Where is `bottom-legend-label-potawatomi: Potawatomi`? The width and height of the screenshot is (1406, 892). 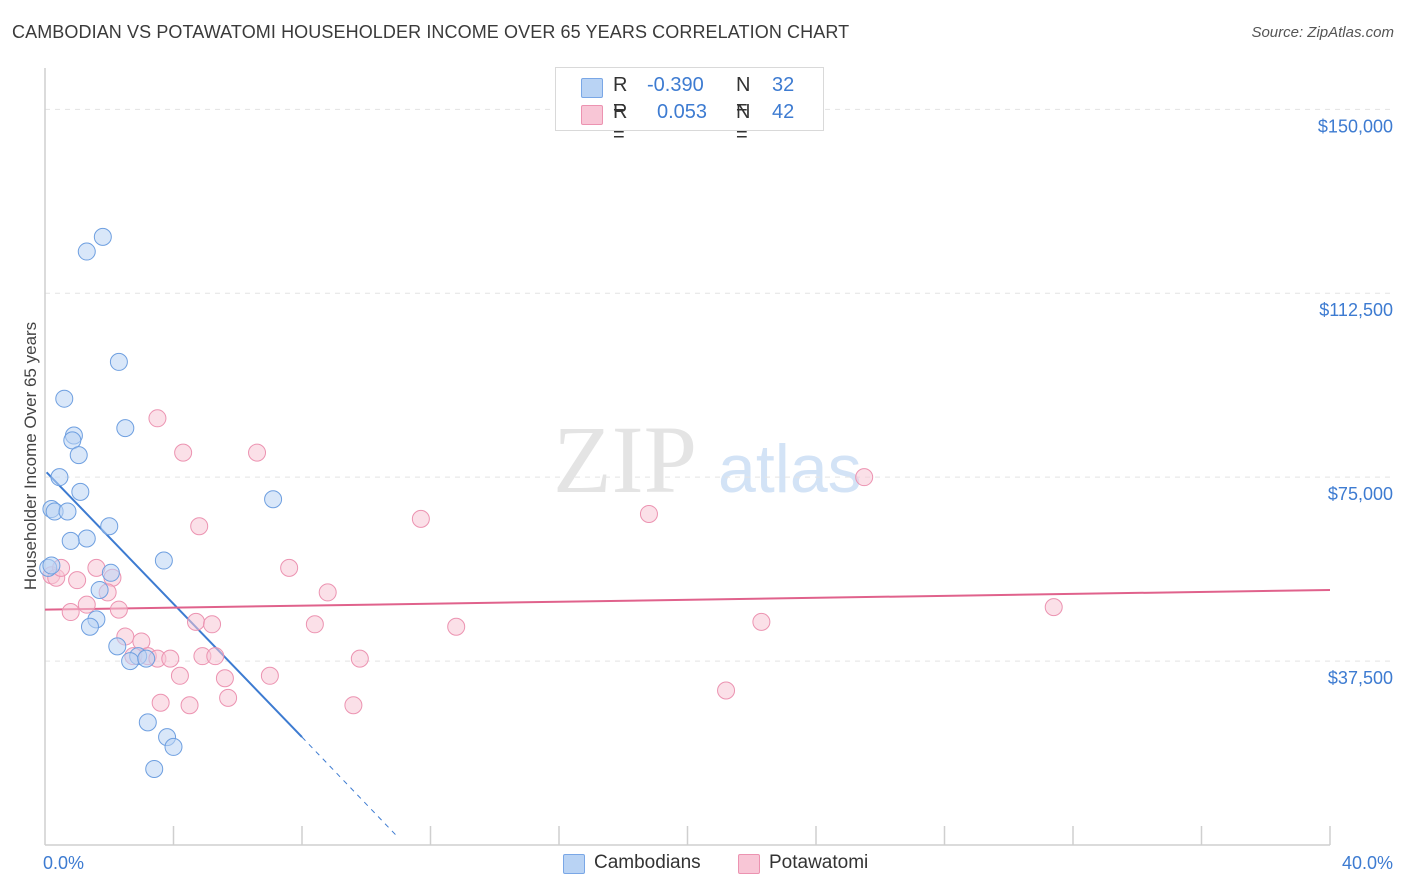
bottom-legend-label-potawatomi: Potawatomi is located at coordinates (819, 862).